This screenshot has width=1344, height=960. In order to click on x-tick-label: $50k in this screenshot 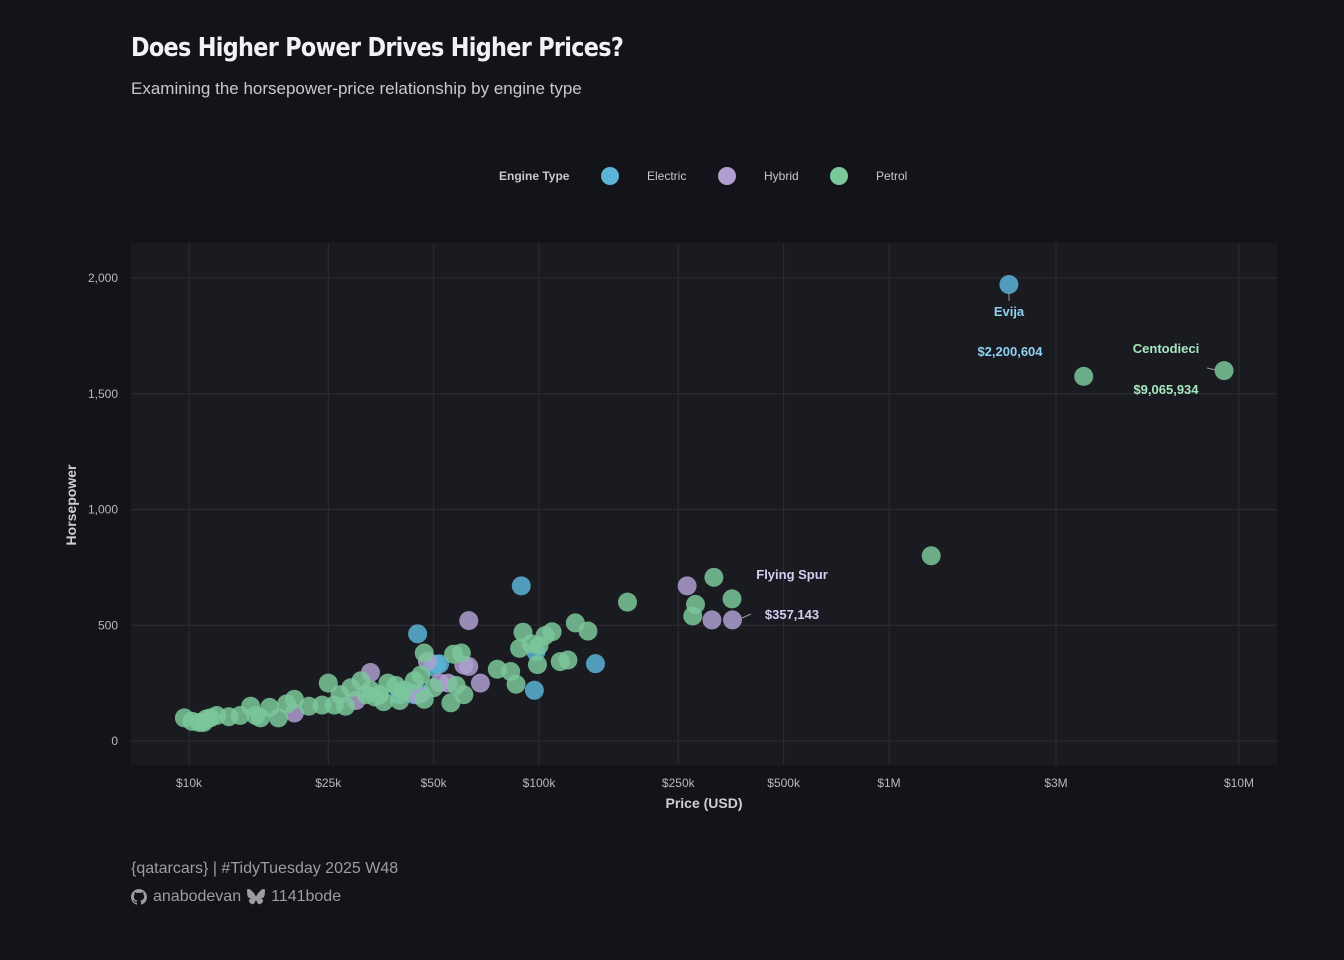, I will do `click(434, 783)`.